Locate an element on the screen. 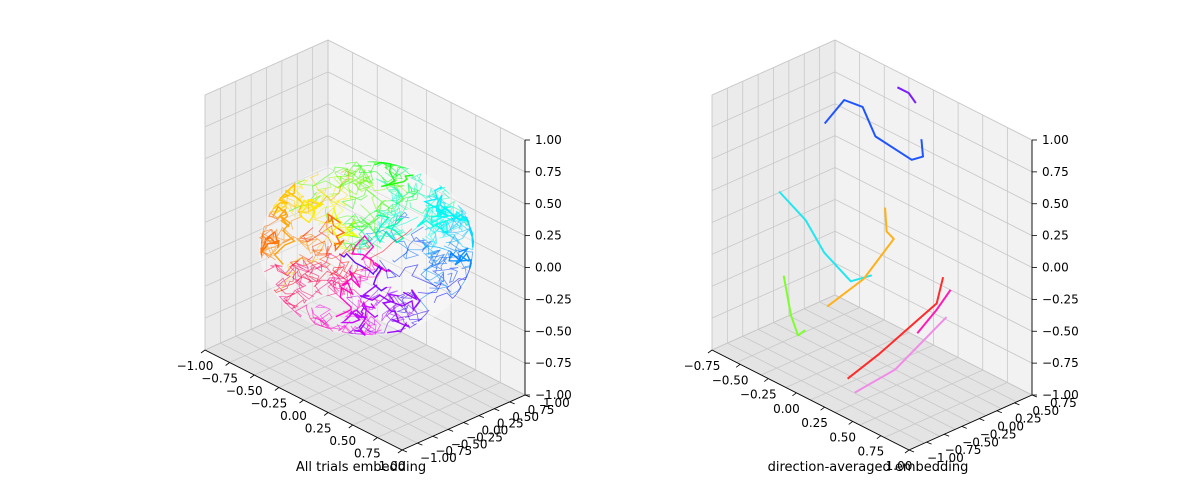 The width and height of the screenshot is (1200, 500). y-tick-label: −0.25 is located at coordinates (998, 434).